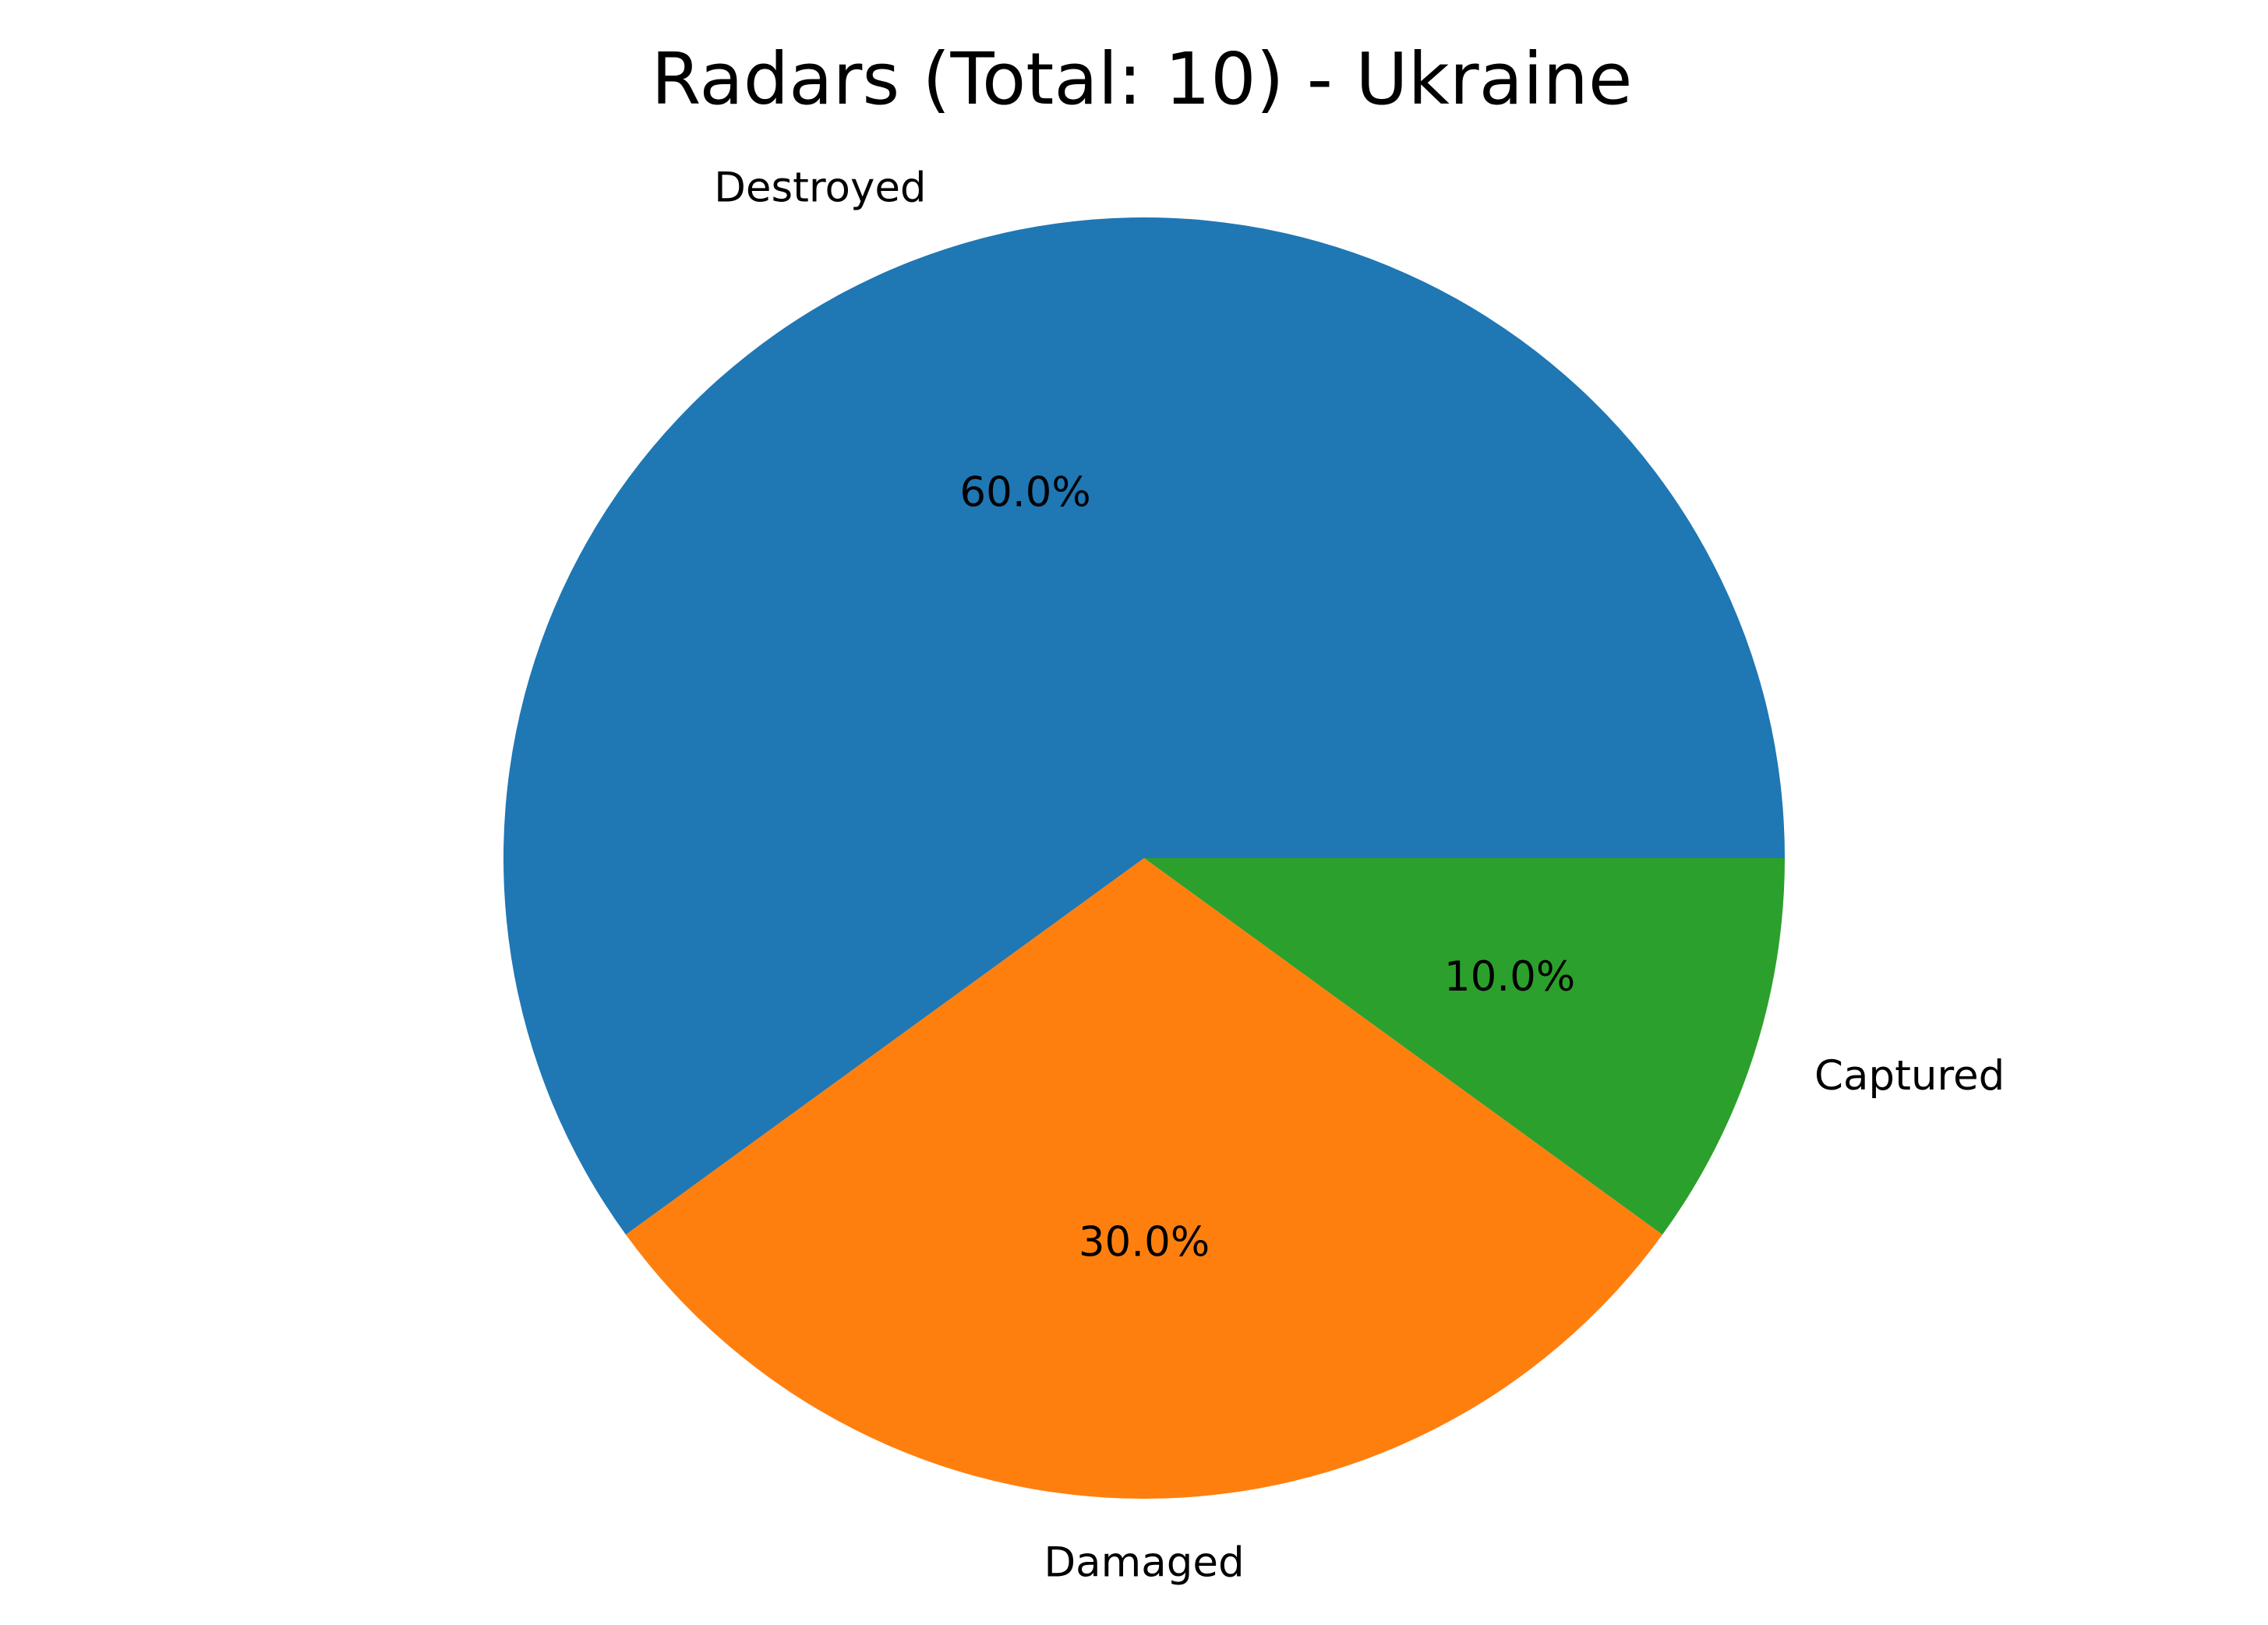 This screenshot has width=2268, height=1625. What do you see at coordinates (1024, 492) in the screenshot?
I see `pie-percent-label: 60.0%` at bounding box center [1024, 492].